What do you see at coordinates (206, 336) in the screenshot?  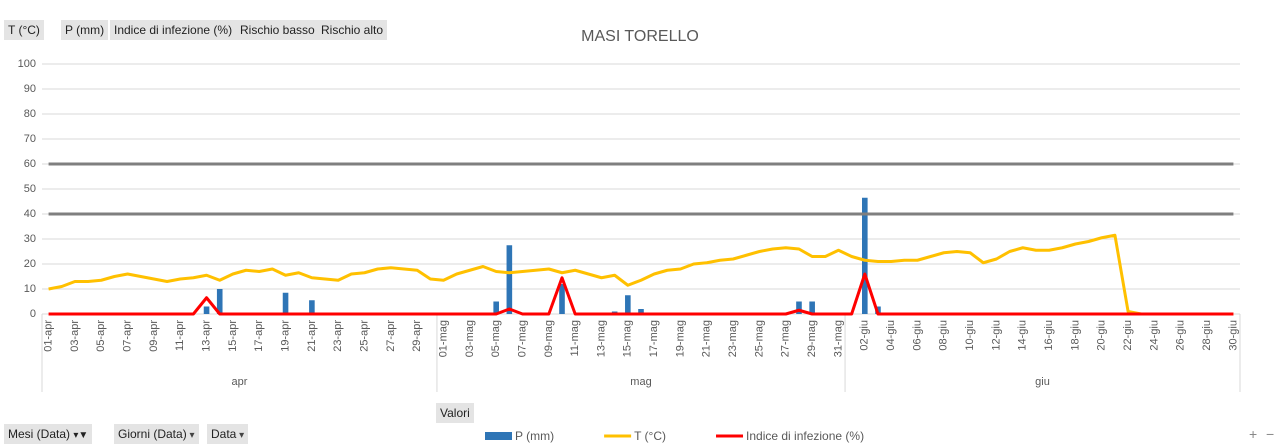 I see `x-tick-label: 13-apr` at bounding box center [206, 336].